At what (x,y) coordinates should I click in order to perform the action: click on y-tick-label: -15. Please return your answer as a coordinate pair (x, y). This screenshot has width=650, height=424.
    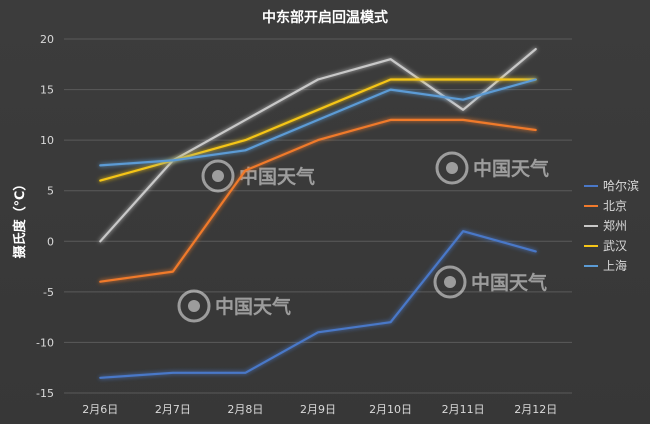
    Looking at the image, I should click on (45, 393).